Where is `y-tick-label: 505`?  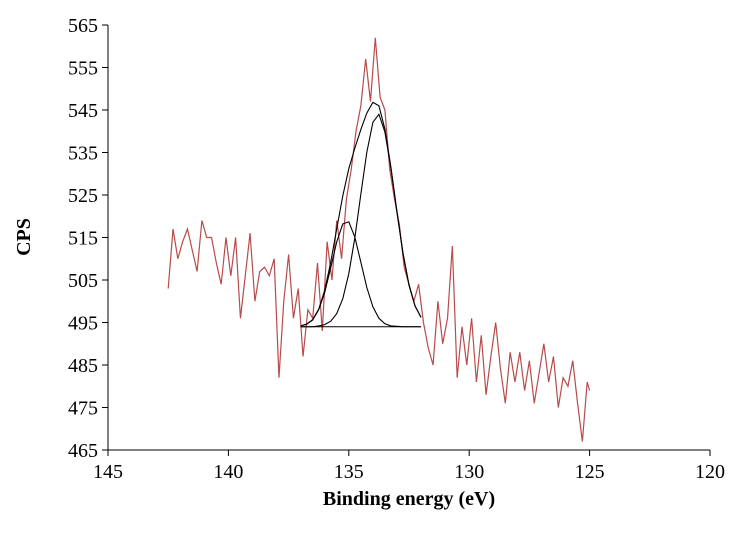
y-tick-label: 505 is located at coordinates (83, 281).